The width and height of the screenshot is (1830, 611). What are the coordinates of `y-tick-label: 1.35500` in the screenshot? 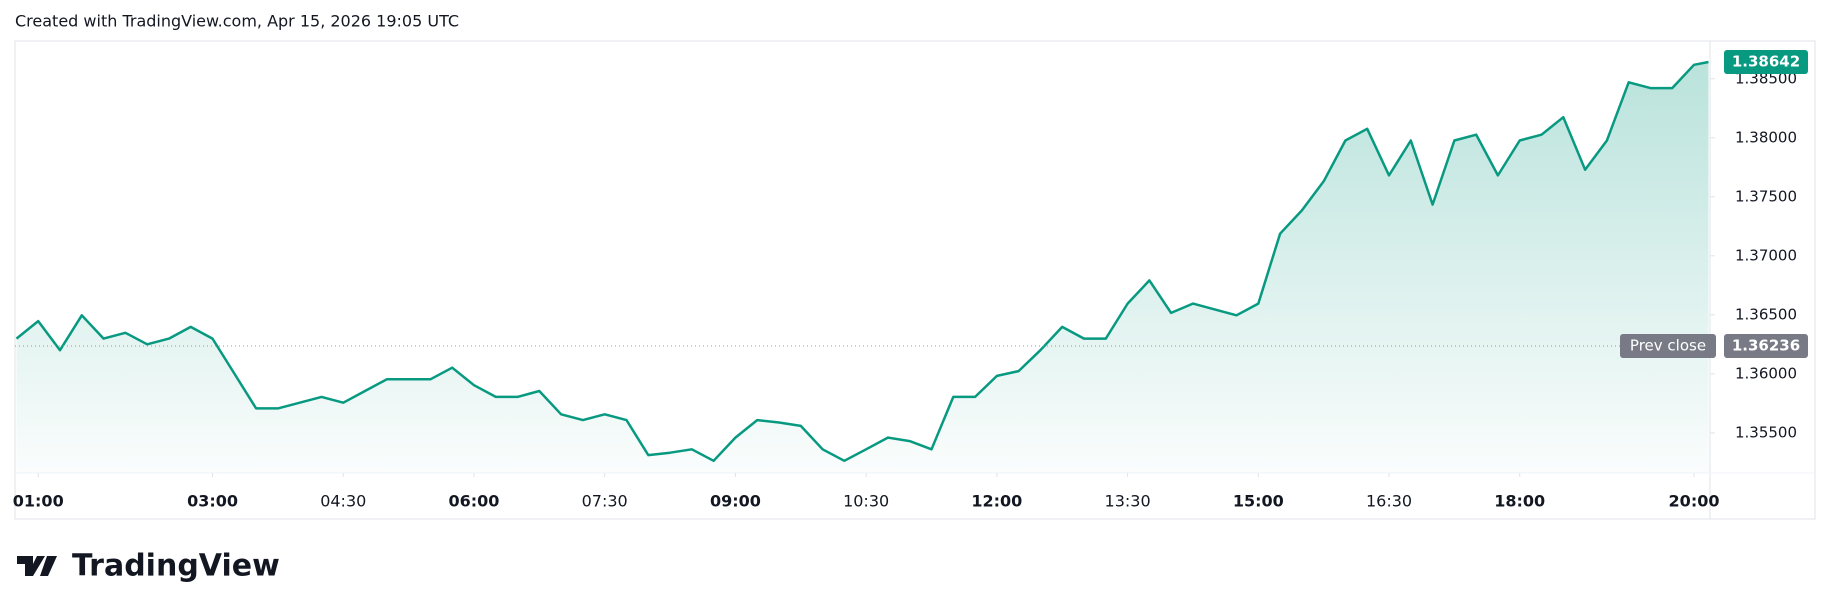 It's located at (1766, 432).